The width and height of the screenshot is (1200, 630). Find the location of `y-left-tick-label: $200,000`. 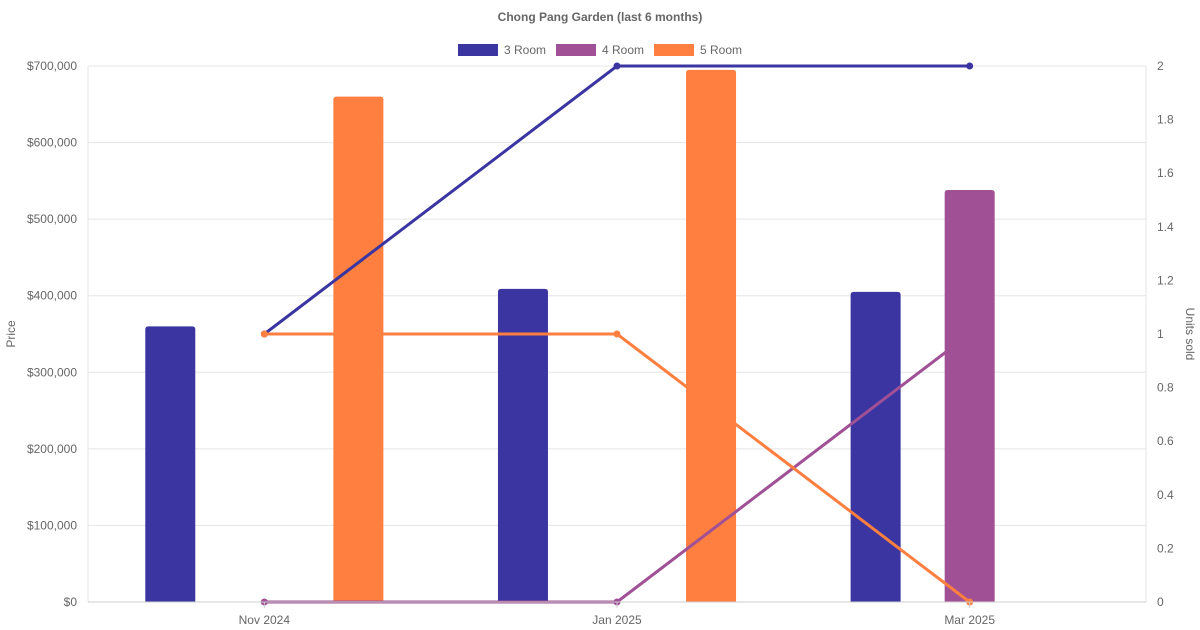

y-left-tick-label: $200,000 is located at coordinates (52, 449).